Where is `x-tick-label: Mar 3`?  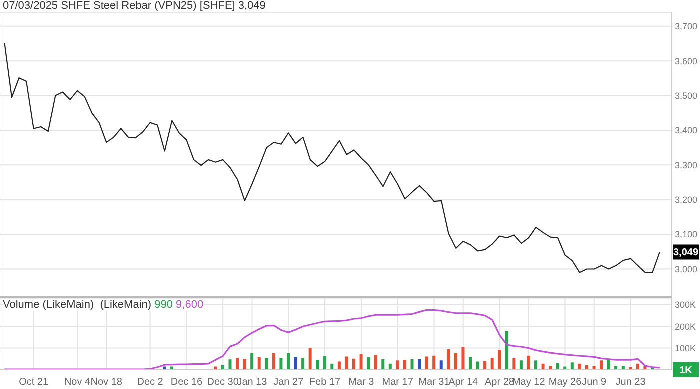 x-tick-label: Mar 3 is located at coordinates (361, 382).